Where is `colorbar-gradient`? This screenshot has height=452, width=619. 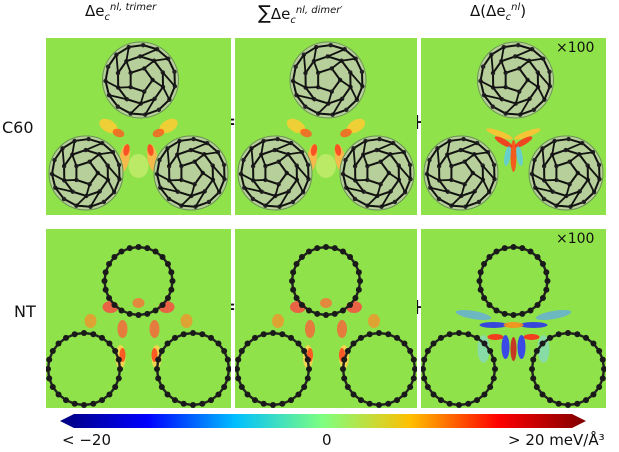
colorbar-gradient is located at coordinates (323, 421).